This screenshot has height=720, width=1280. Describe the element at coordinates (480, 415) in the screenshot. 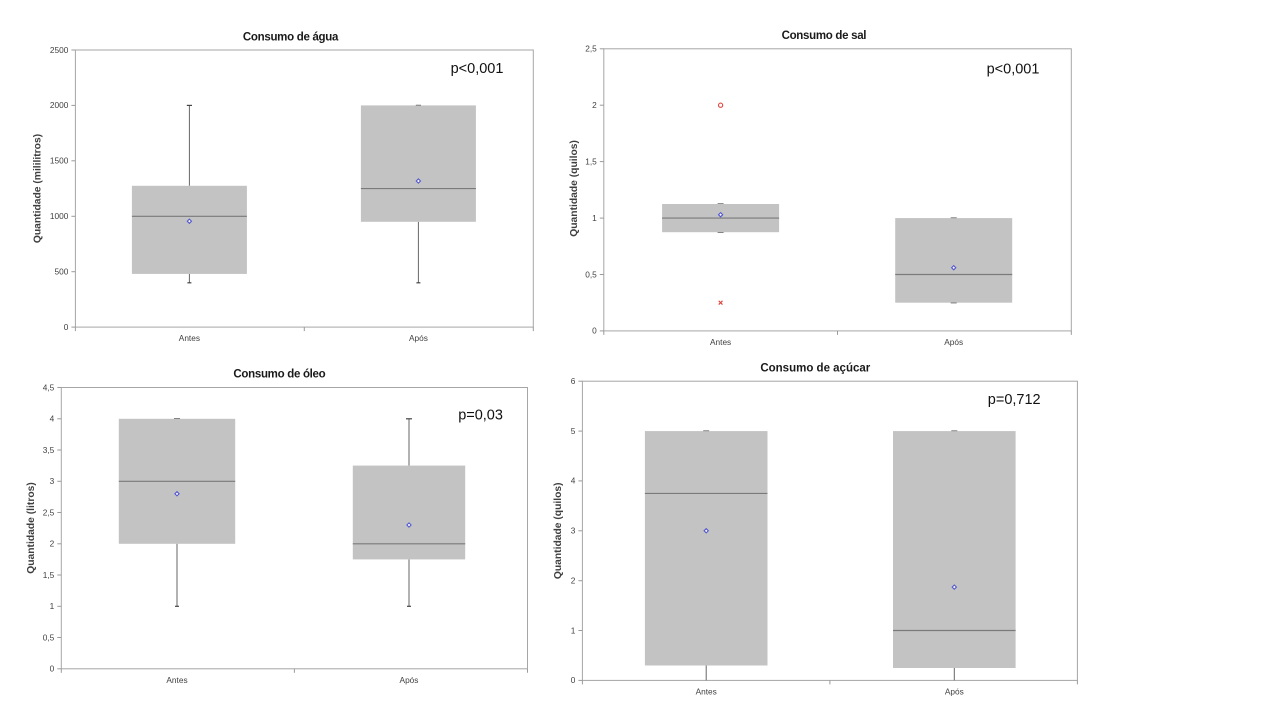

I see `svg-text: p=0,03` at that location.